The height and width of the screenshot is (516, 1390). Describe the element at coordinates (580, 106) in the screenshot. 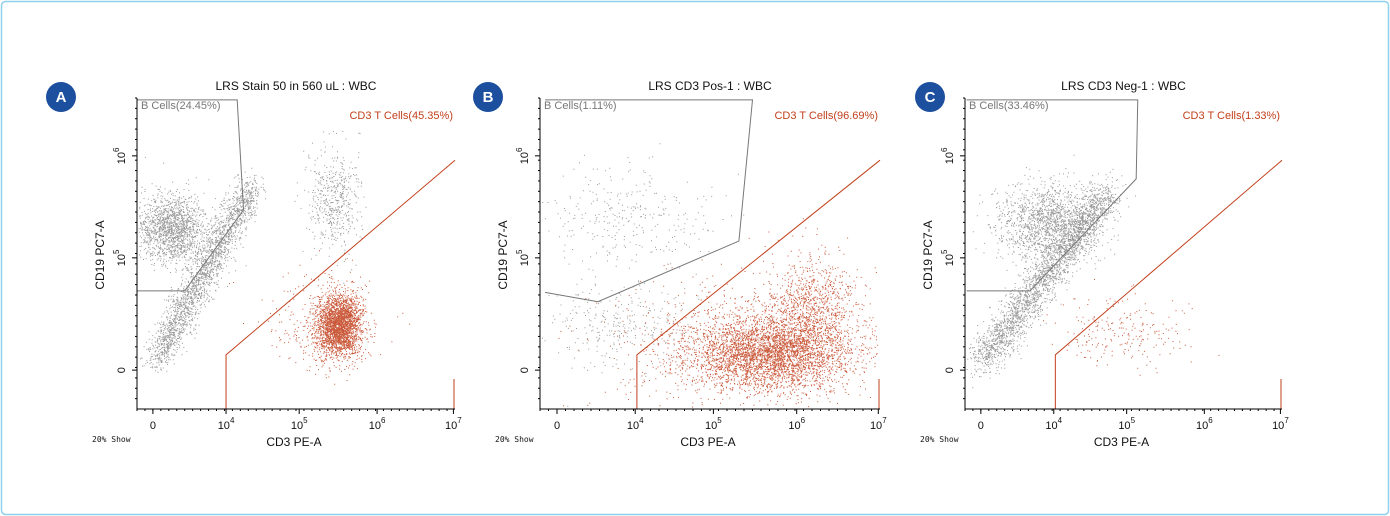

I see `b-cell-gate-label: B Cells(1.11%)` at that location.